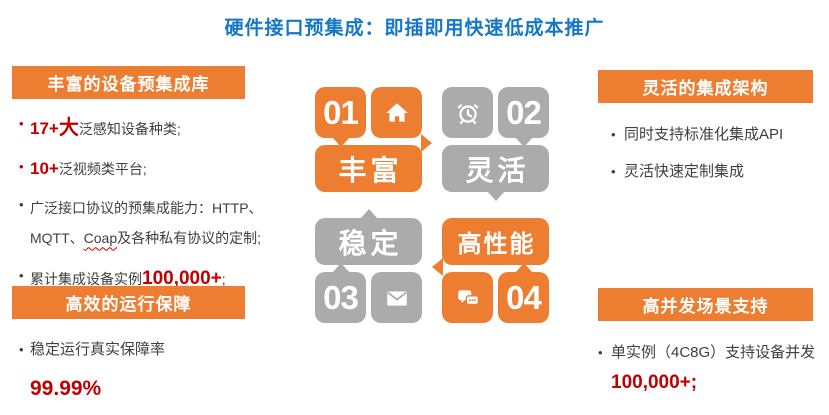 The width and height of the screenshot is (829, 415). What do you see at coordinates (396, 297) in the screenshot?
I see `envelope-icon` at bounding box center [396, 297].